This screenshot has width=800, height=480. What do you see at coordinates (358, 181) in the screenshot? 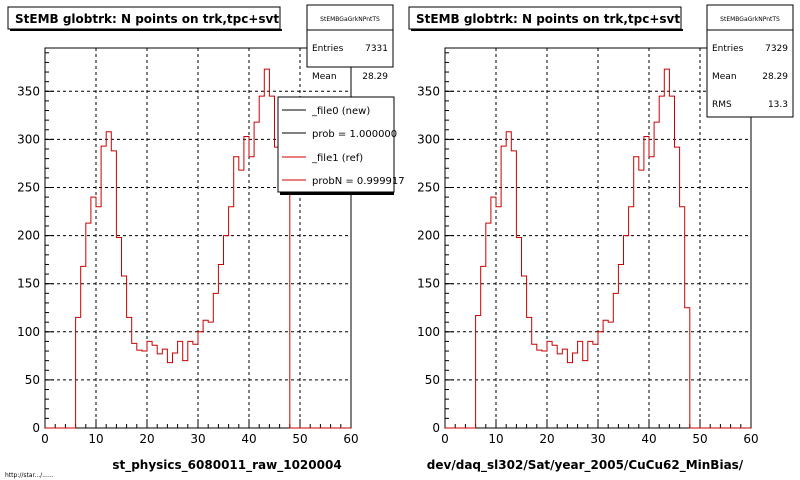
I see `legend-label-3: probN = 0.999917` at bounding box center [358, 181].